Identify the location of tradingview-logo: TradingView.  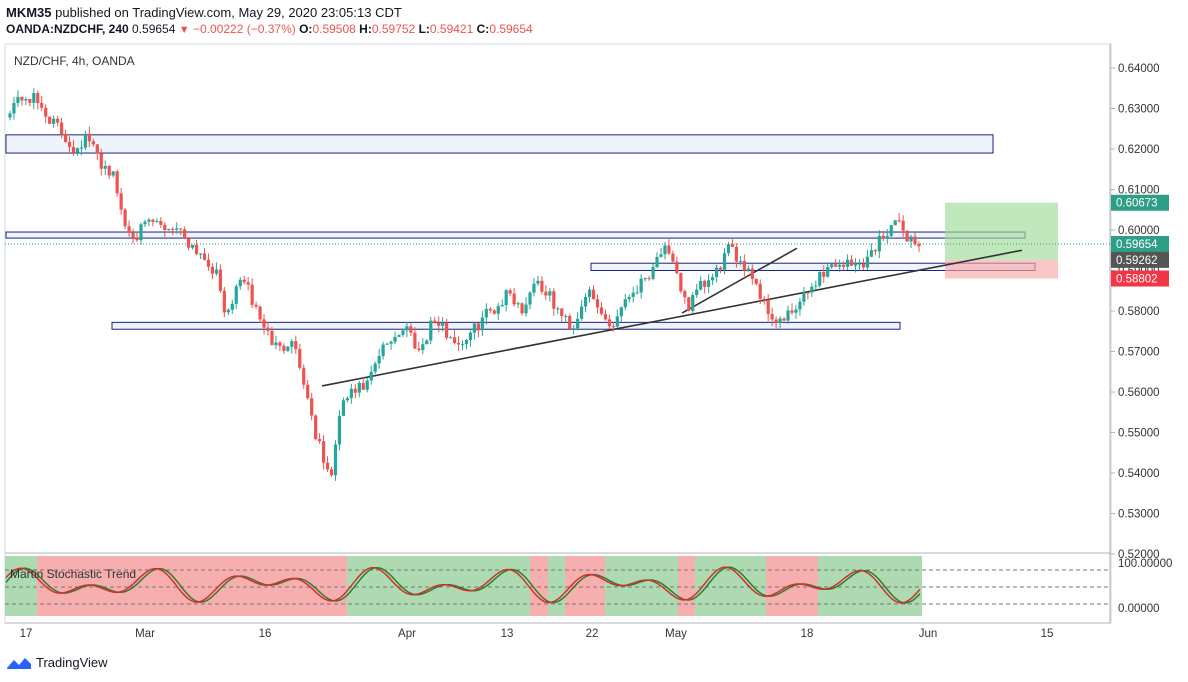
(57, 662).